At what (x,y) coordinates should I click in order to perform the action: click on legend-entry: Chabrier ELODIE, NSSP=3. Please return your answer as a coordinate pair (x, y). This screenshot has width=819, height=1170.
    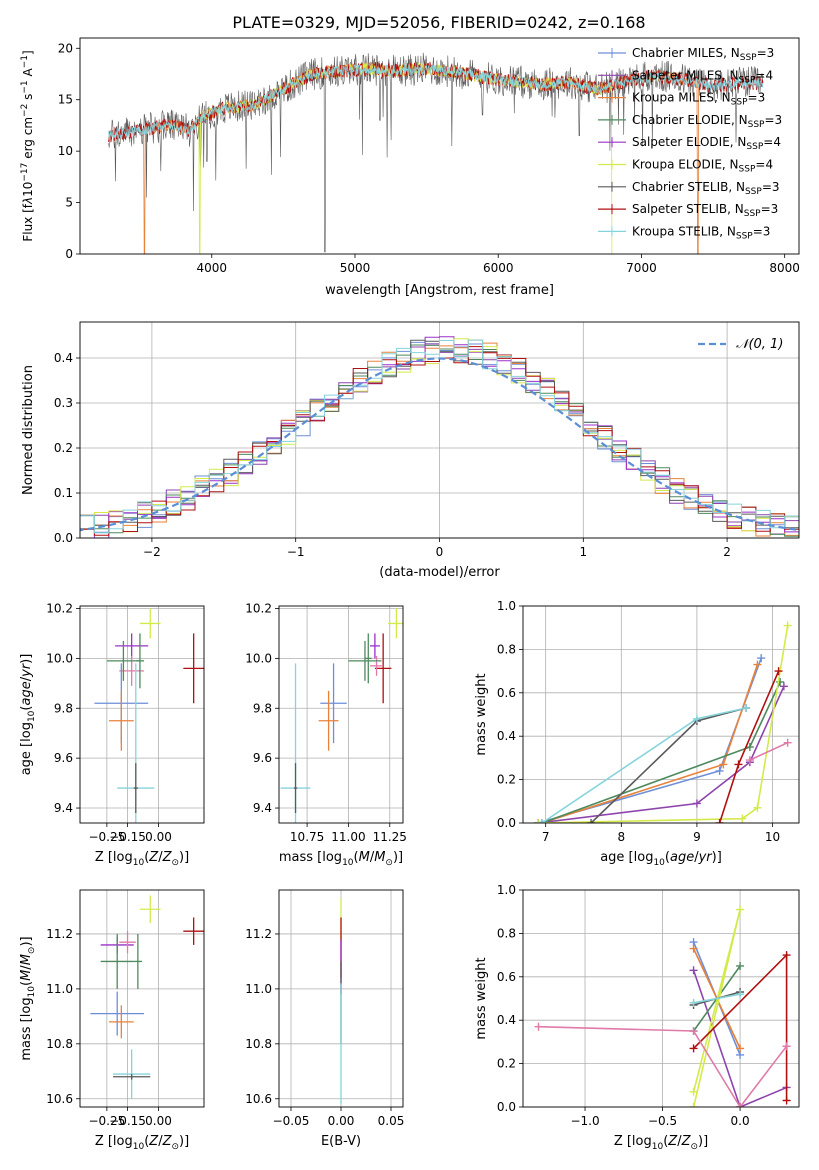
    Looking at the image, I should click on (690, 121).